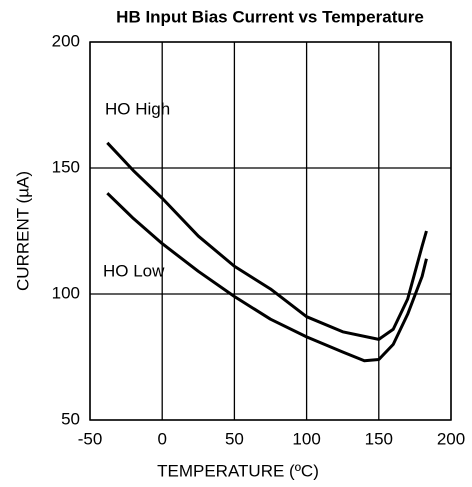 The height and width of the screenshot is (487, 472). What do you see at coordinates (161, 438) in the screenshot?
I see `x-tick-label: 0` at bounding box center [161, 438].